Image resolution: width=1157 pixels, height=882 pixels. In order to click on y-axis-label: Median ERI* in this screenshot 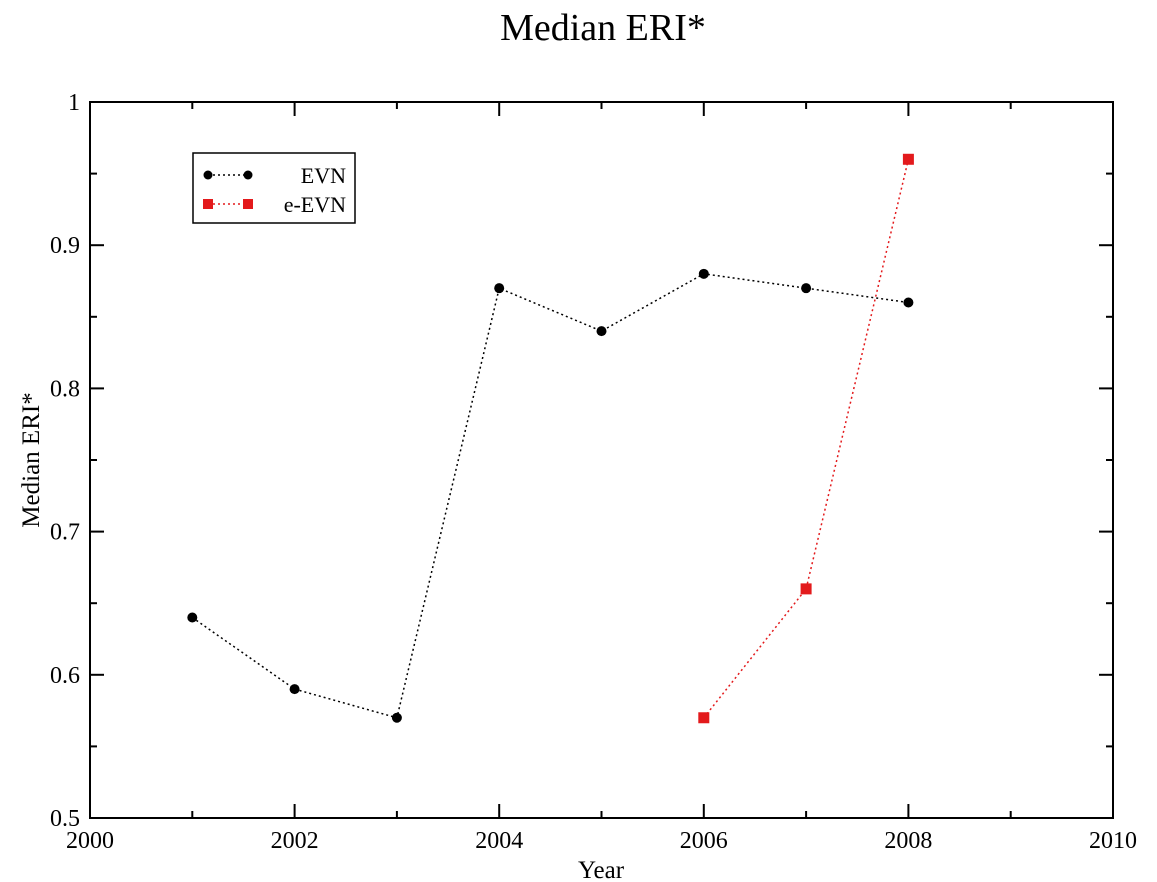, I will do `click(31, 459)`.